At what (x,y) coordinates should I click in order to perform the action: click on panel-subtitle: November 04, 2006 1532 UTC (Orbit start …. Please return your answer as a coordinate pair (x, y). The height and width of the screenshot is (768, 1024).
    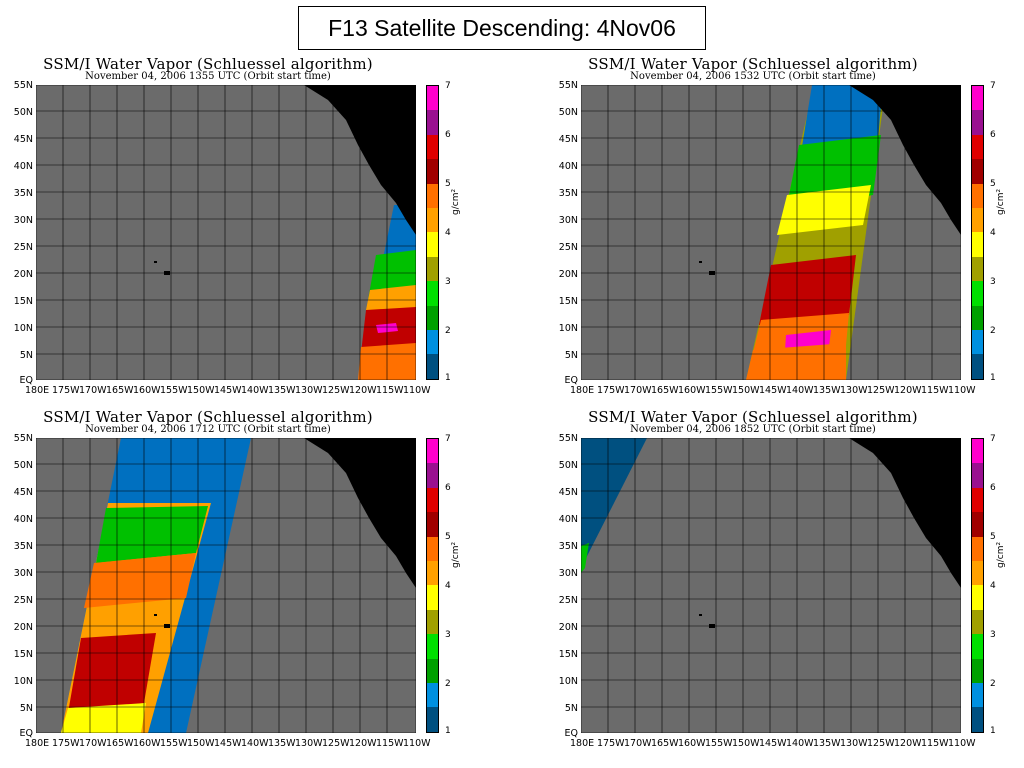
    Looking at the image, I should click on (753, 76).